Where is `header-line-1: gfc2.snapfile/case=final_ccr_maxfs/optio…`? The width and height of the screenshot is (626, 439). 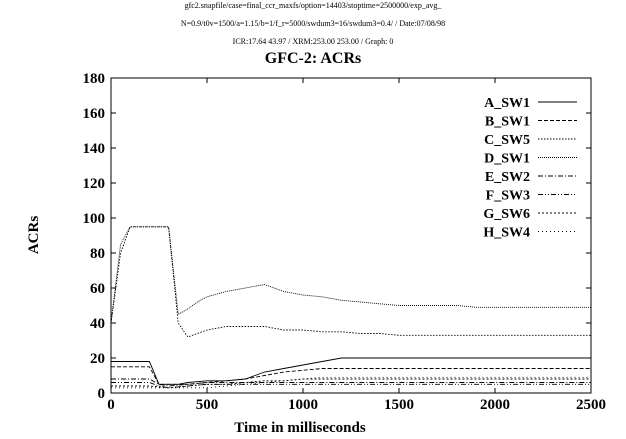 header-line-1: gfc2.snapfile/case=final_ccr_maxfs/optio… is located at coordinates (313, 5).